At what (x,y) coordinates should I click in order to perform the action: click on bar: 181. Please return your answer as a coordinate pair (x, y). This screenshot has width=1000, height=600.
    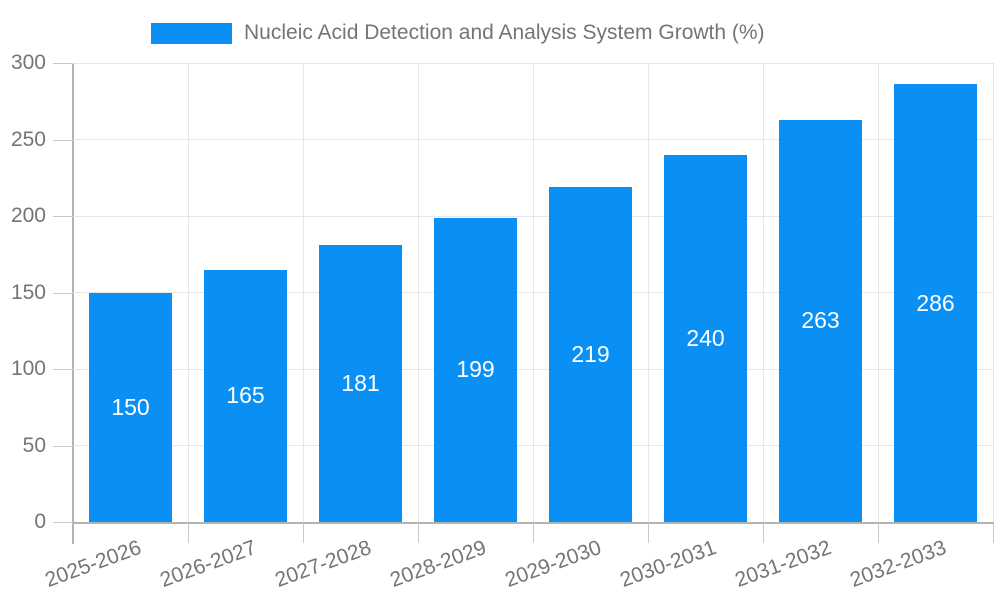
    Looking at the image, I should click on (360, 383).